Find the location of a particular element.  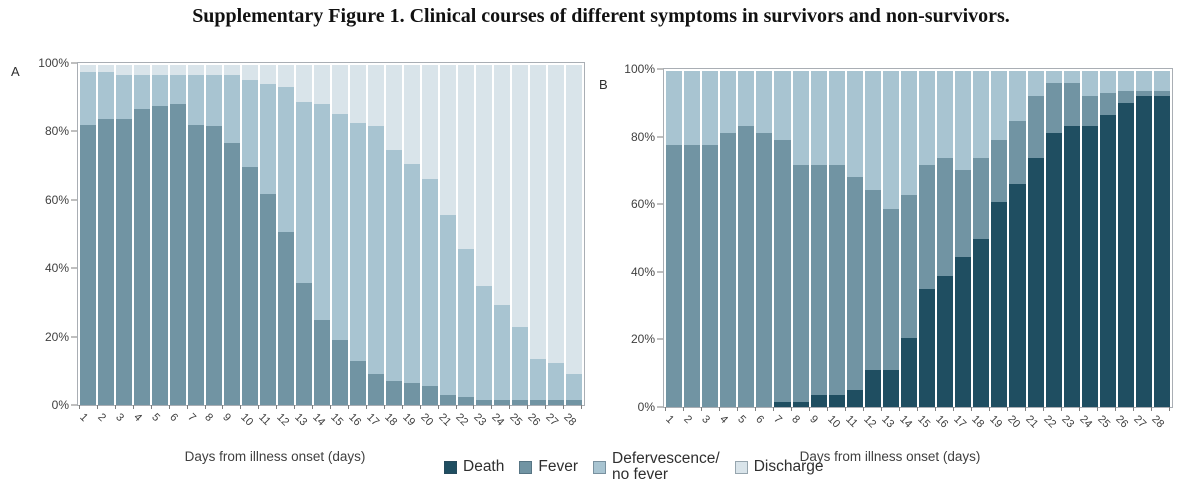

panel-b-letter: B is located at coordinates (603, 84).